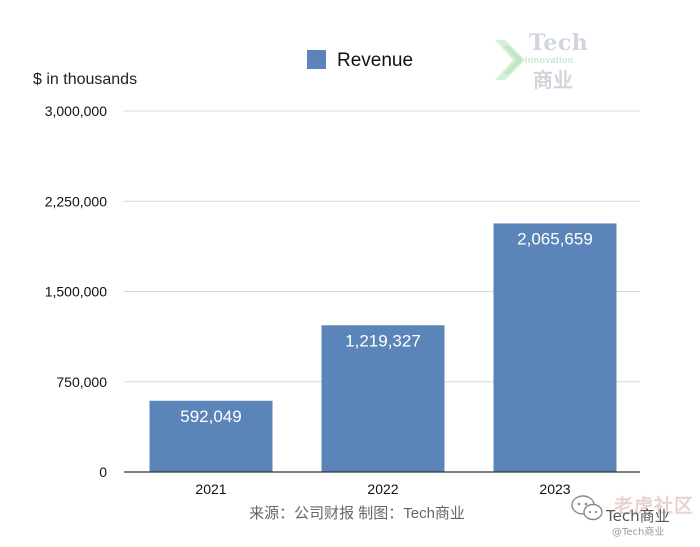 The width and height of the screenshot is (700, 547). What do you see at coordinates (76, 201) in the screenshot?
I see `y-tick-label: 2,250,000` at bounding box center [76, 201].